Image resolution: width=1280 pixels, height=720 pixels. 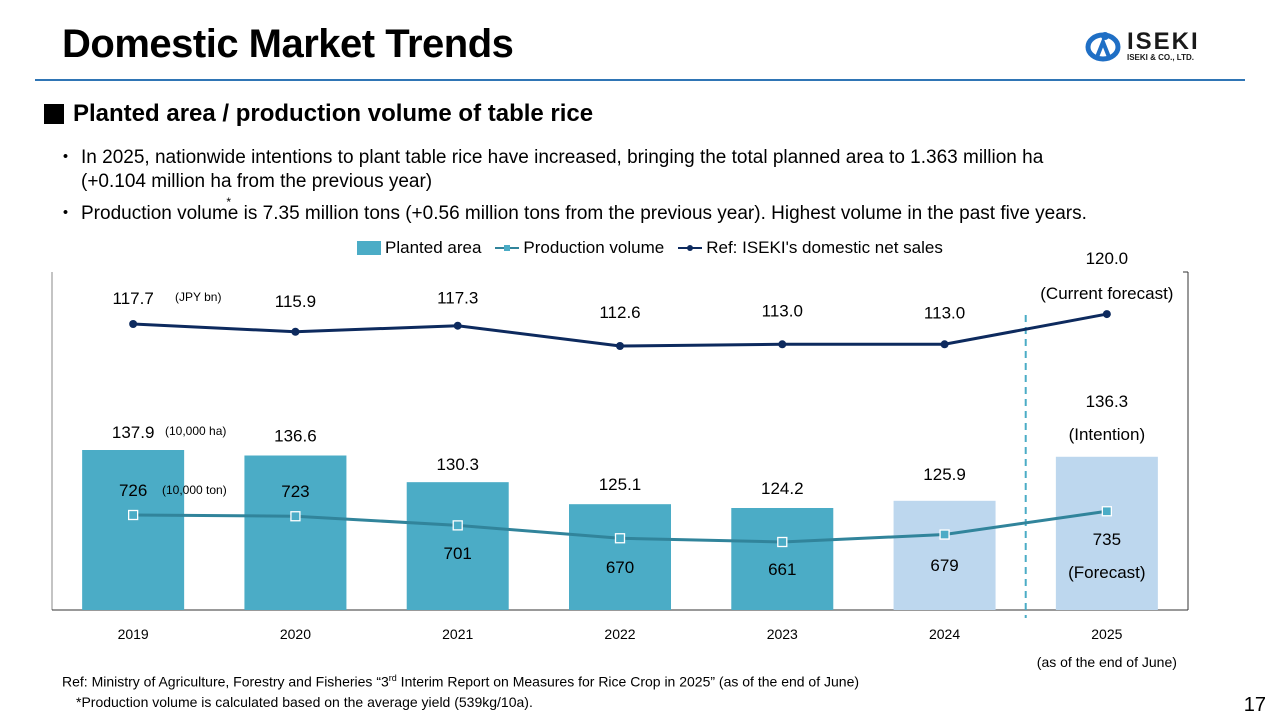 I want to click on label-production-volume: 661, so click(x=782, y=569).